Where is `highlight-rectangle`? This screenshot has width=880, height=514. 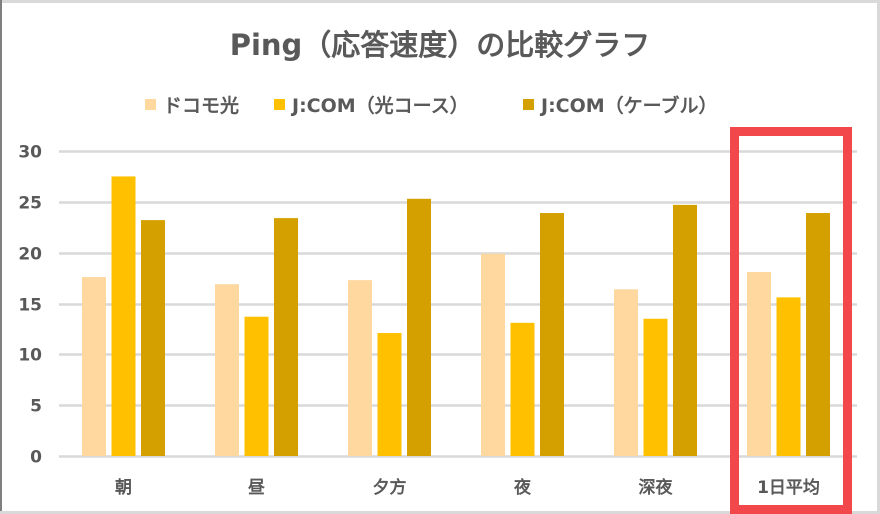
highlight-rectangle is located at coordinates (791, 320).